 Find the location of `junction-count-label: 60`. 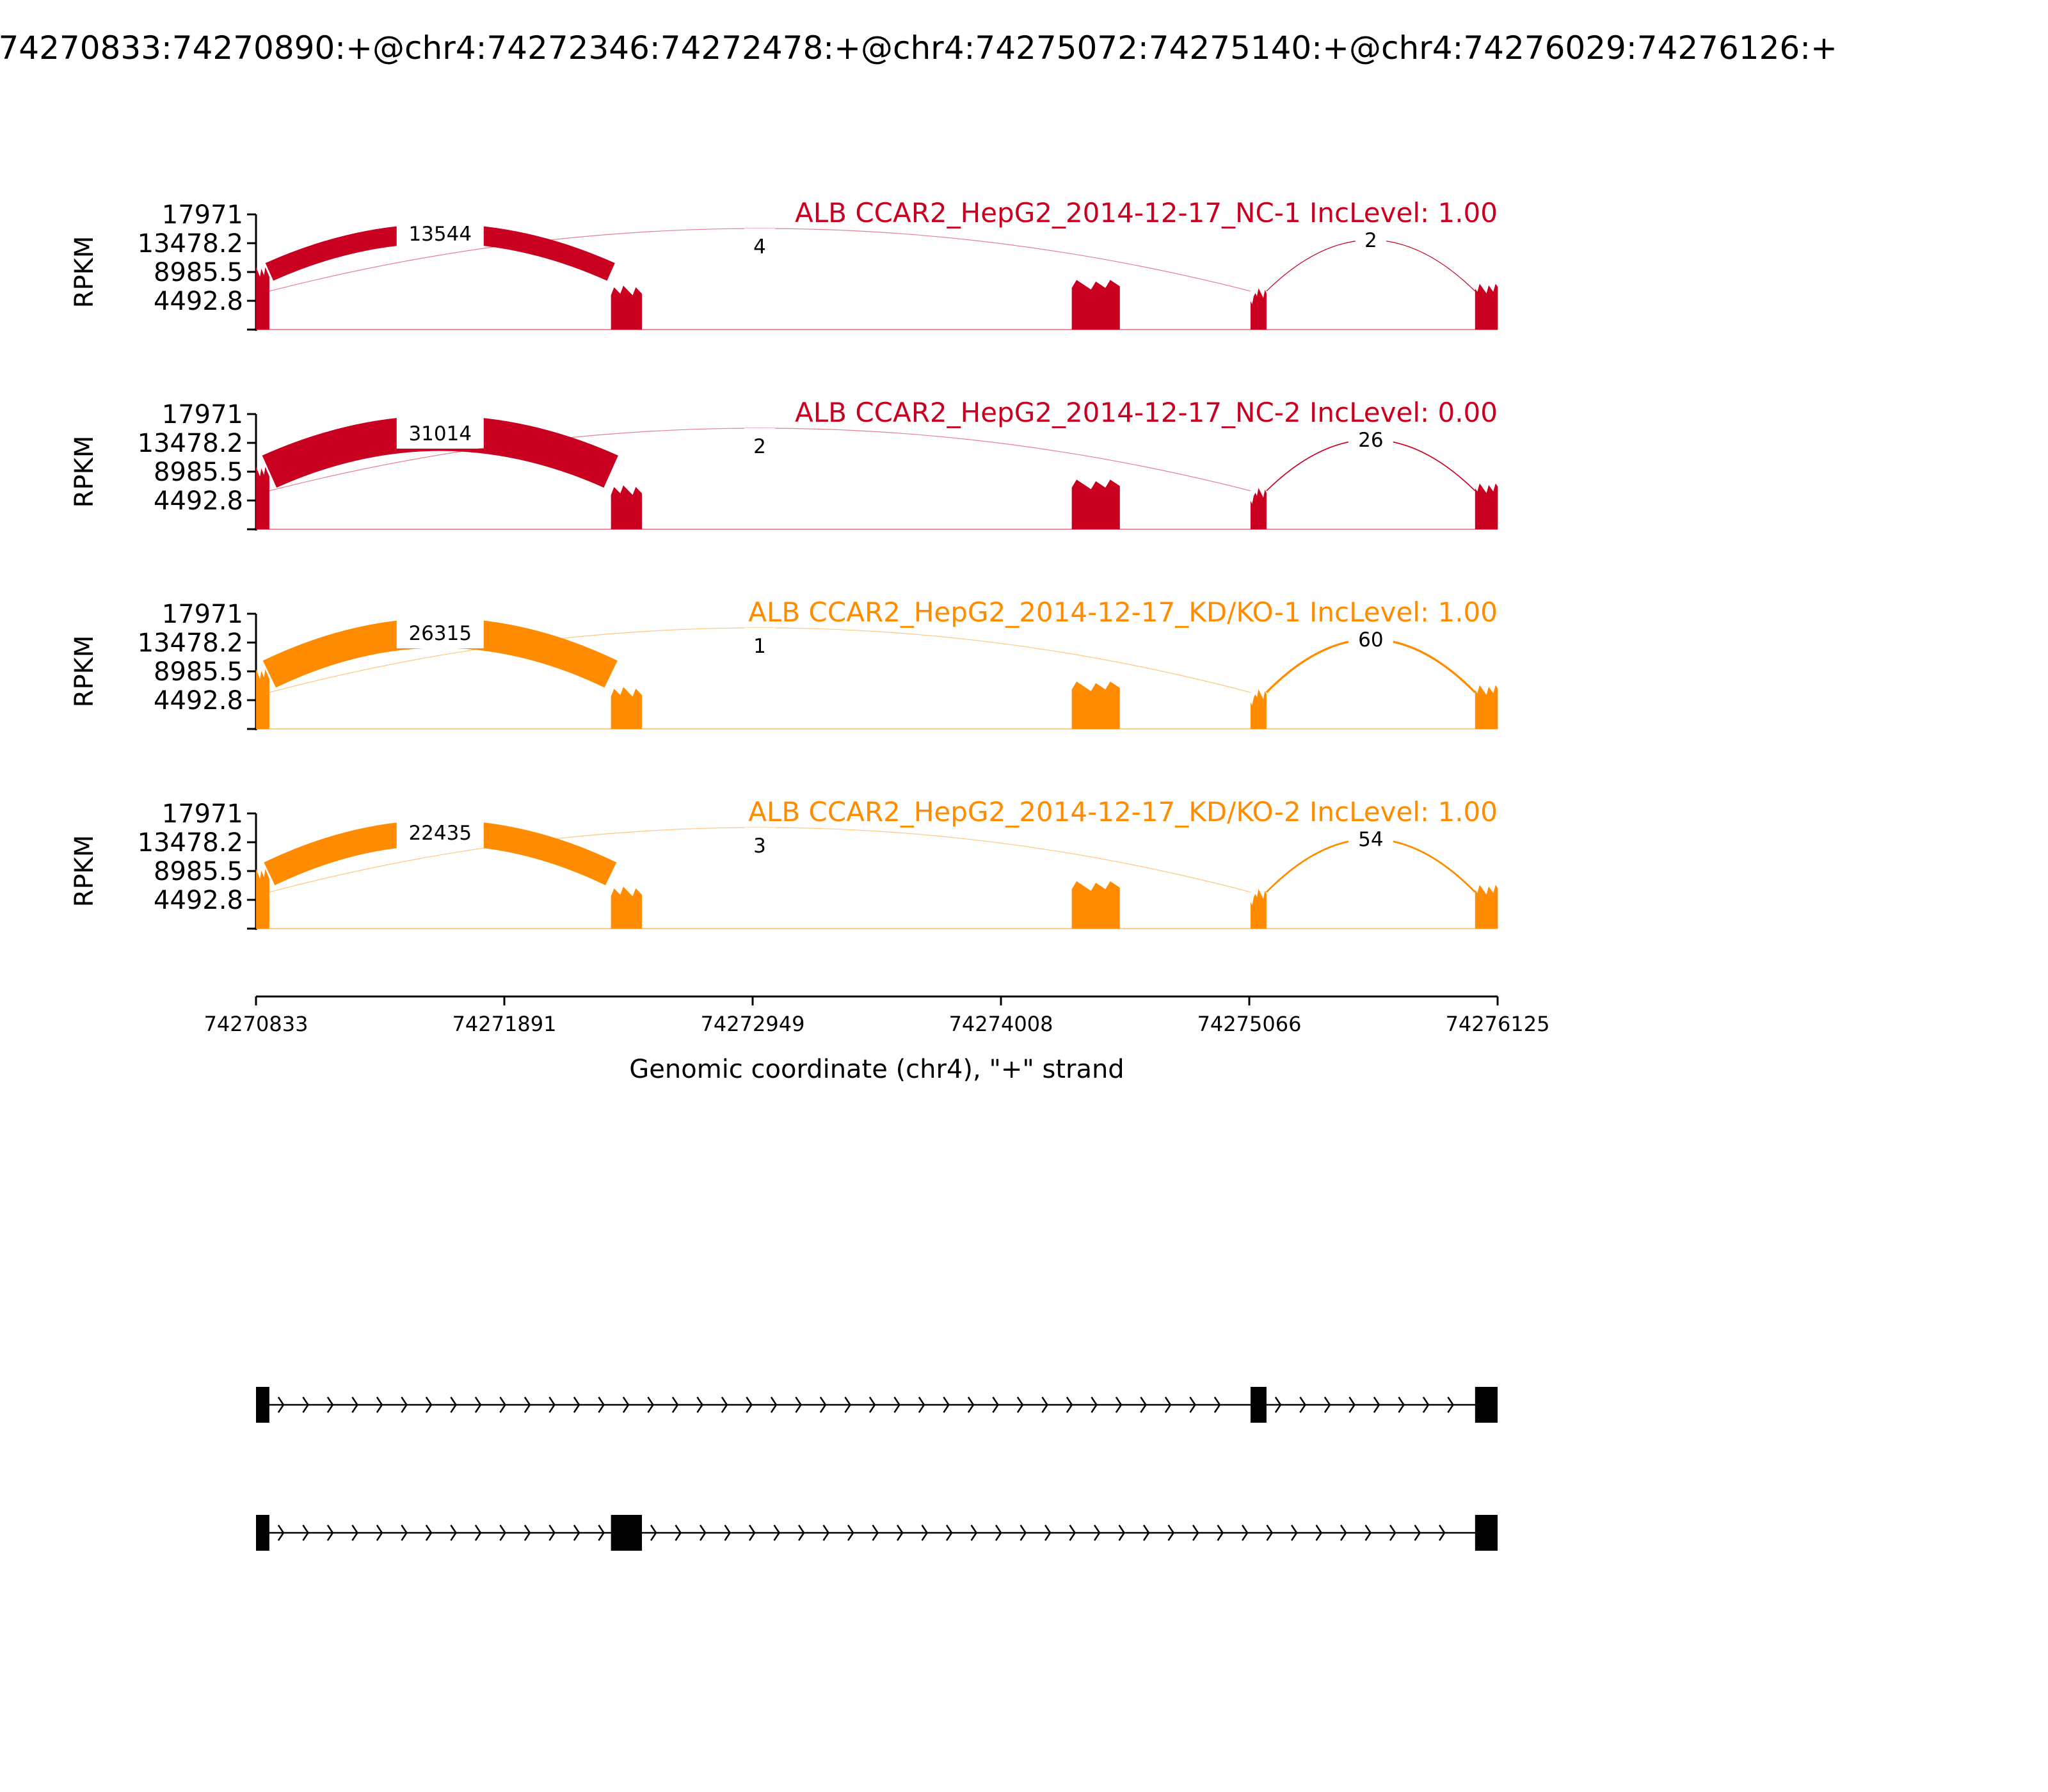

junction-count-label: 60 is located at coordinates (1370, 640).